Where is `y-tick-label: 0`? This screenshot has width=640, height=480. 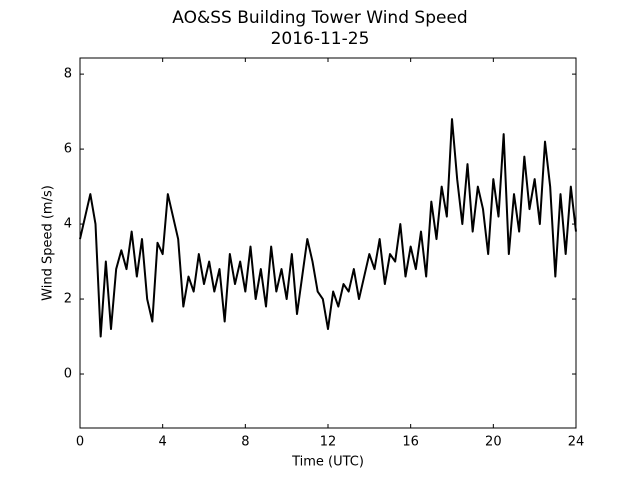 y-tick-label: 0 is located at coordinates (68, 374).